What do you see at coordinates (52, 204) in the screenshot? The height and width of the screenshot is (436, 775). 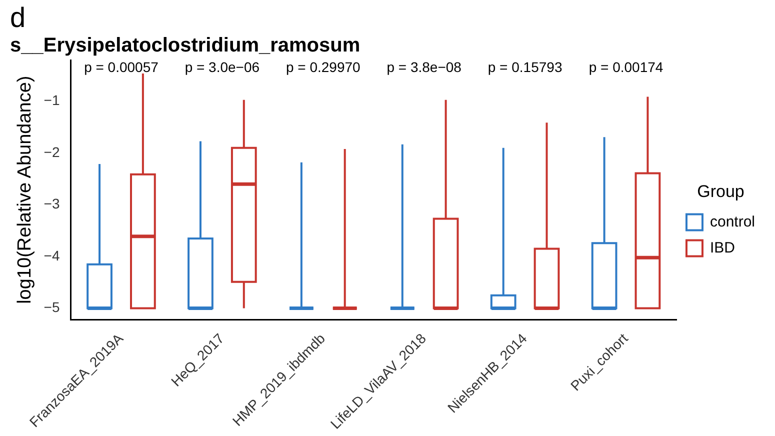 I see `y-tick-label: −3` at bounding box center [52, 204].